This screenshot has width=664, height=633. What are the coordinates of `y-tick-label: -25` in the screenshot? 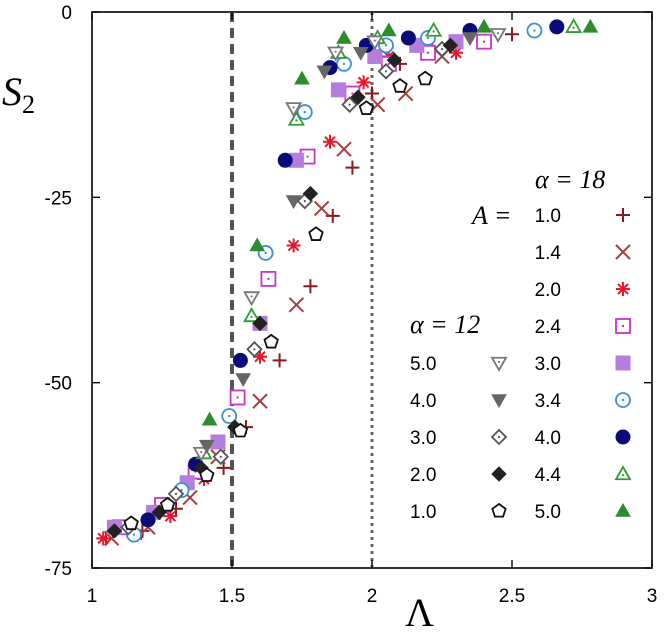 It's located at (58, 198).